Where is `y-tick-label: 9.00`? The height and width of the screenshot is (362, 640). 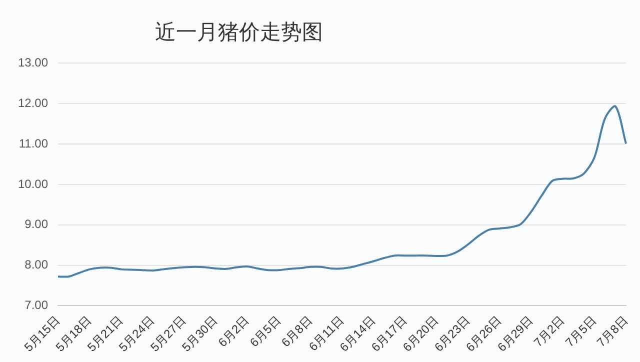
y-tick-label: 9.00 is located at coordinates (36, 224).